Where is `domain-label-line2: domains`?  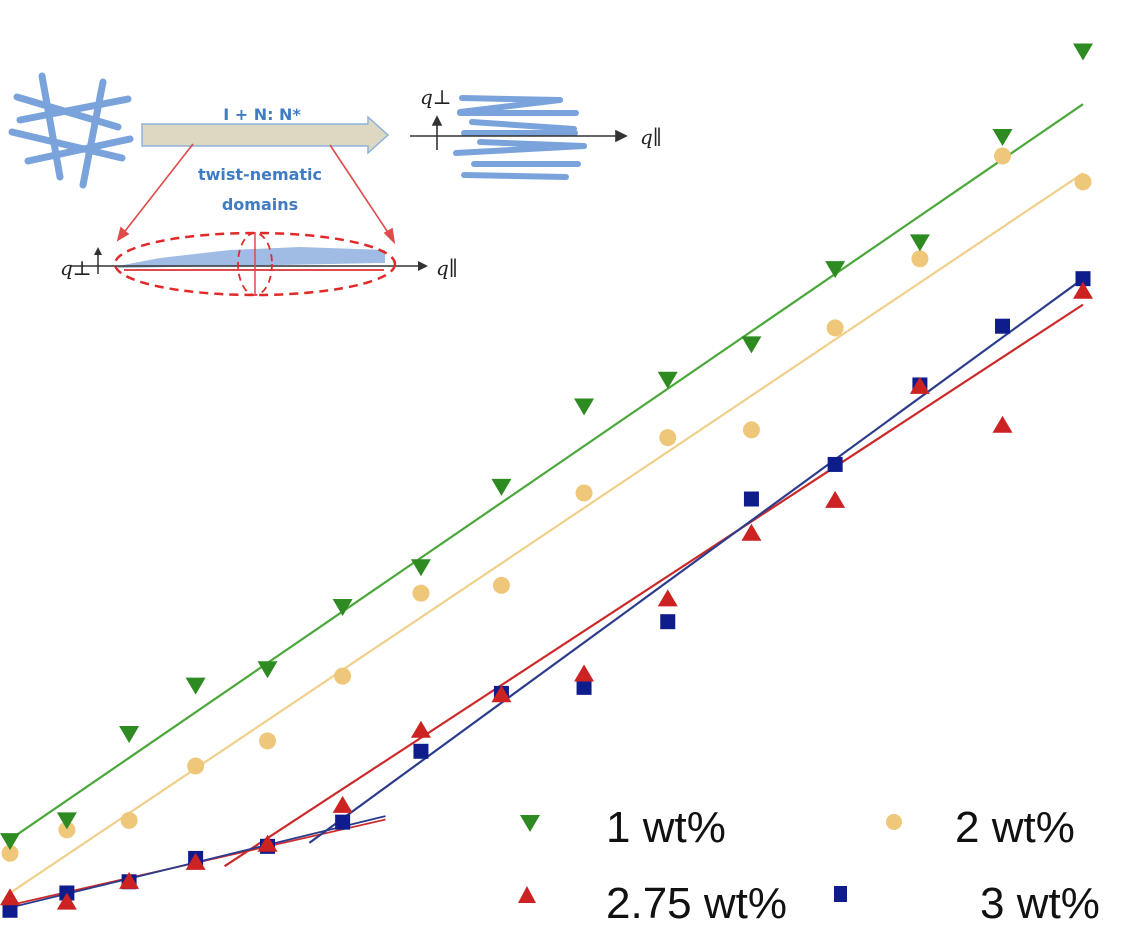 domain-label-line2: domains is located at coordinates (260, 204).